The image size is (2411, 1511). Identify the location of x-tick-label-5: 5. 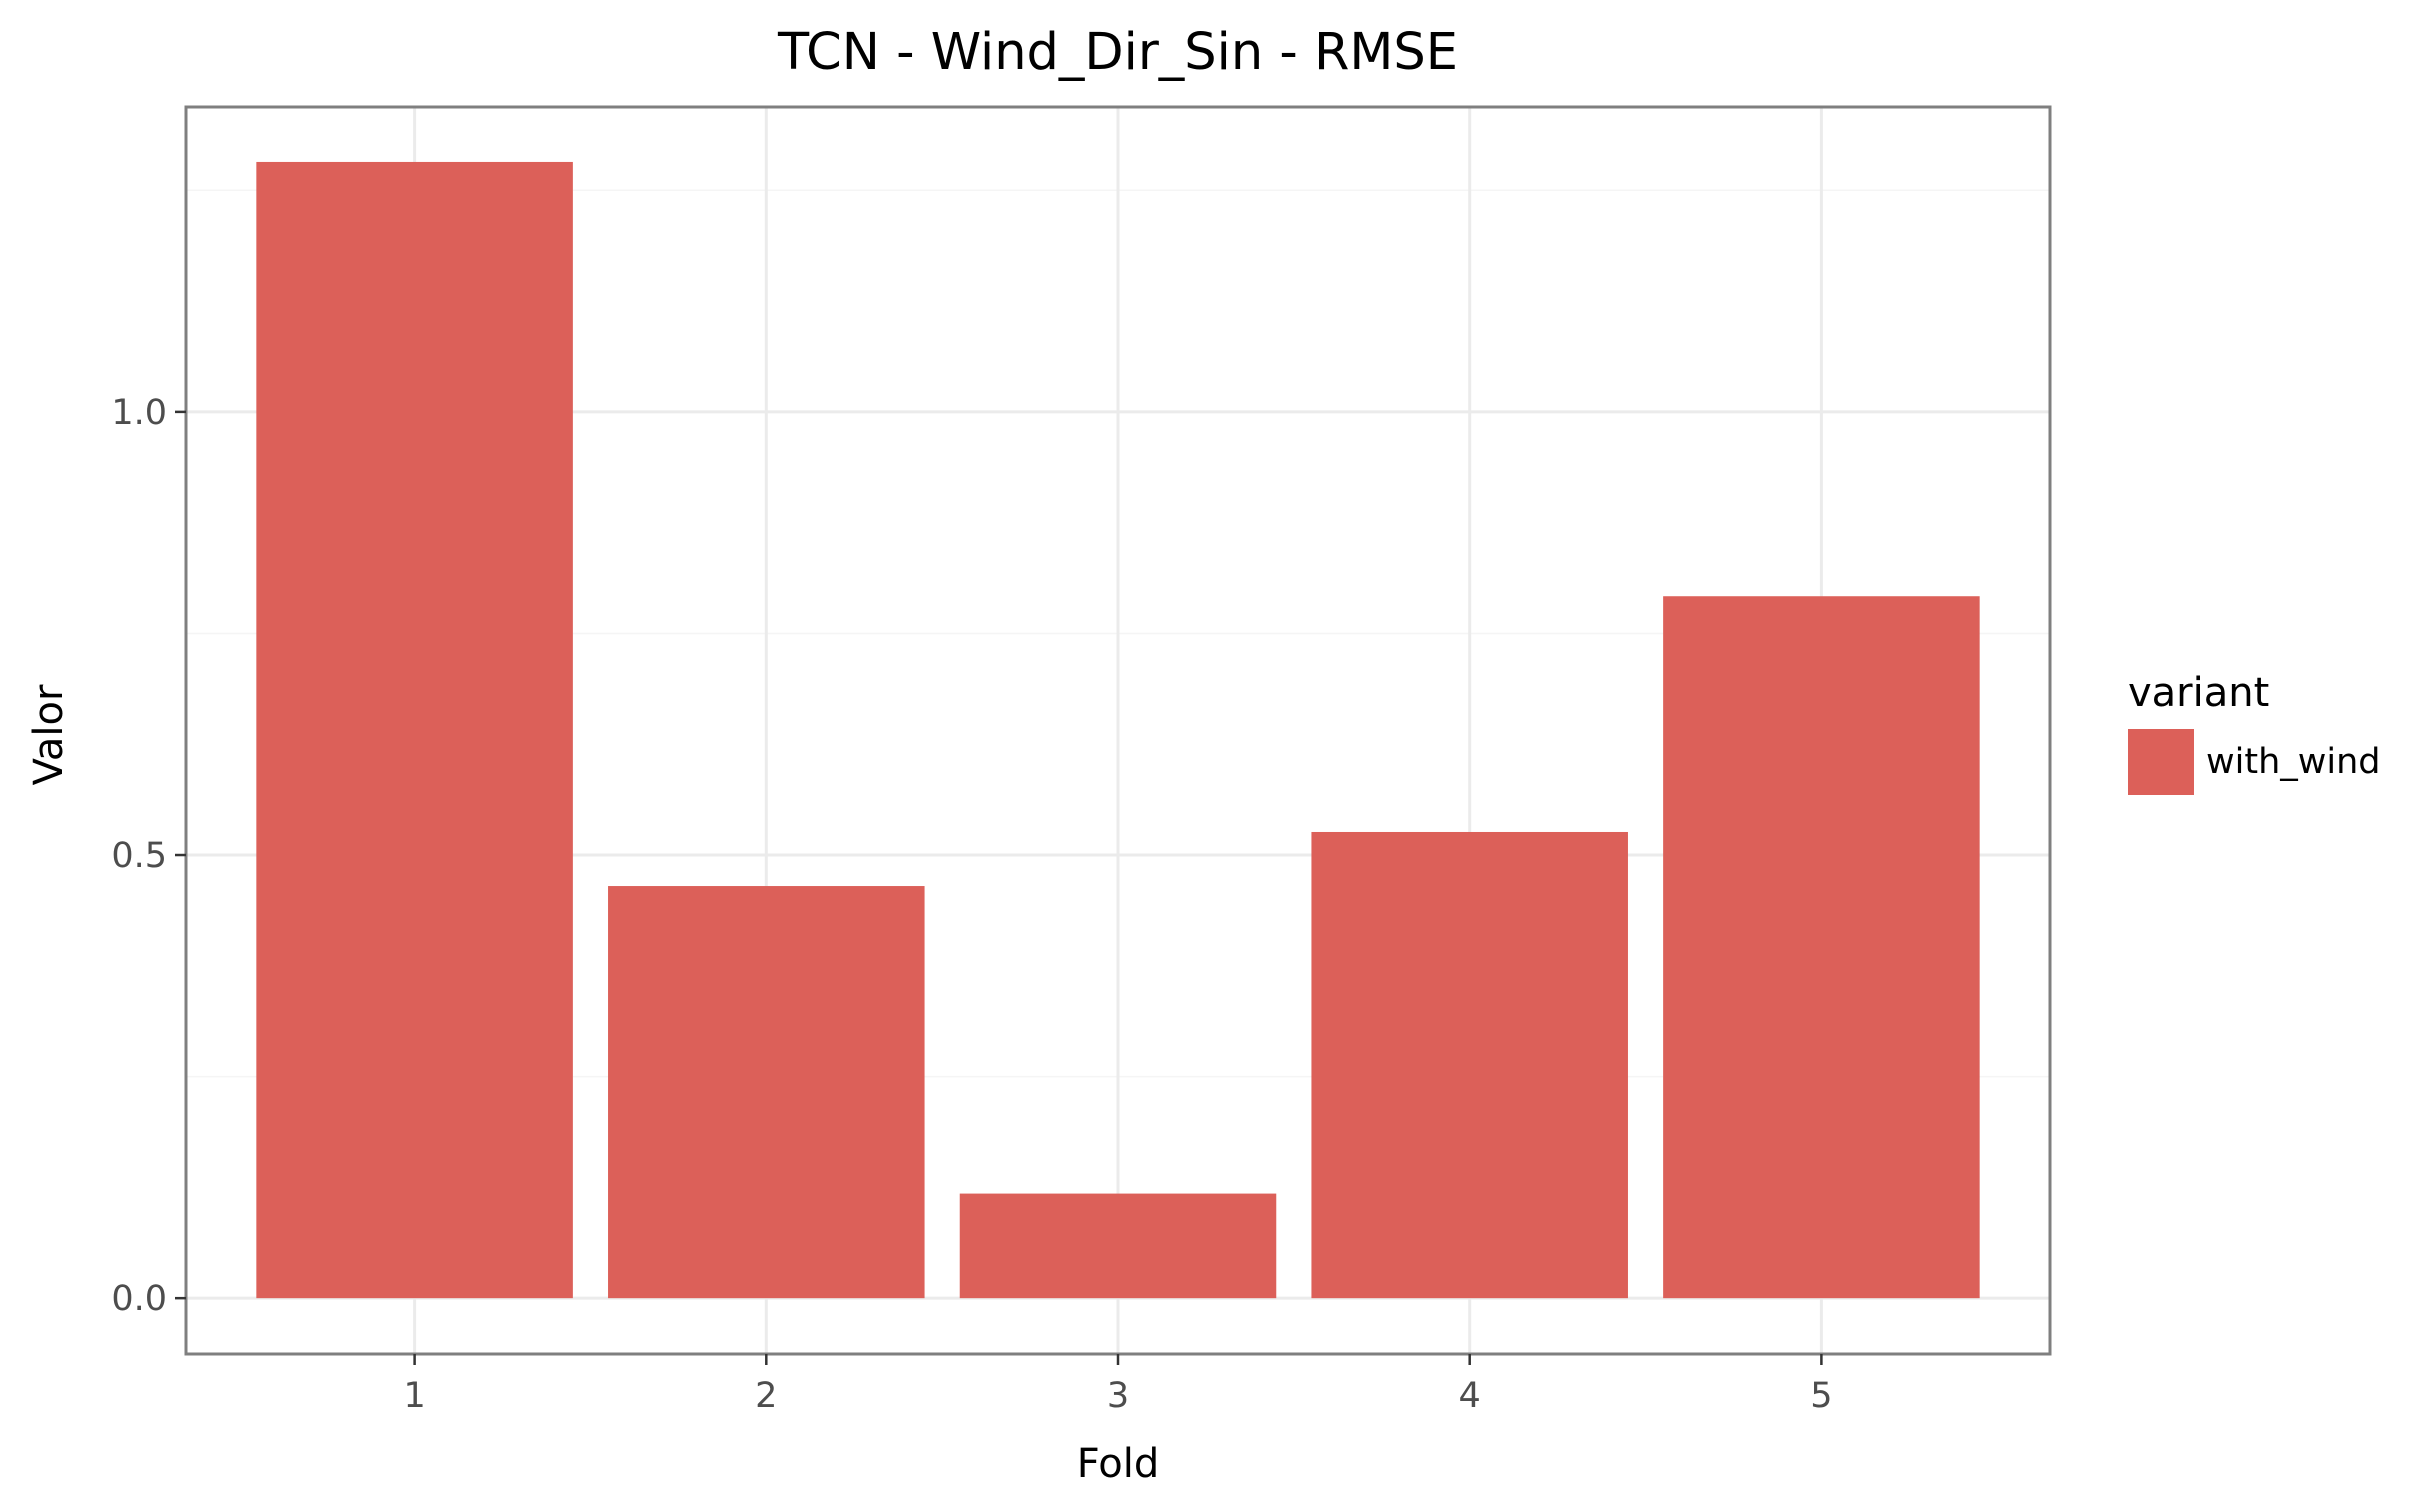
(1821, 1396).